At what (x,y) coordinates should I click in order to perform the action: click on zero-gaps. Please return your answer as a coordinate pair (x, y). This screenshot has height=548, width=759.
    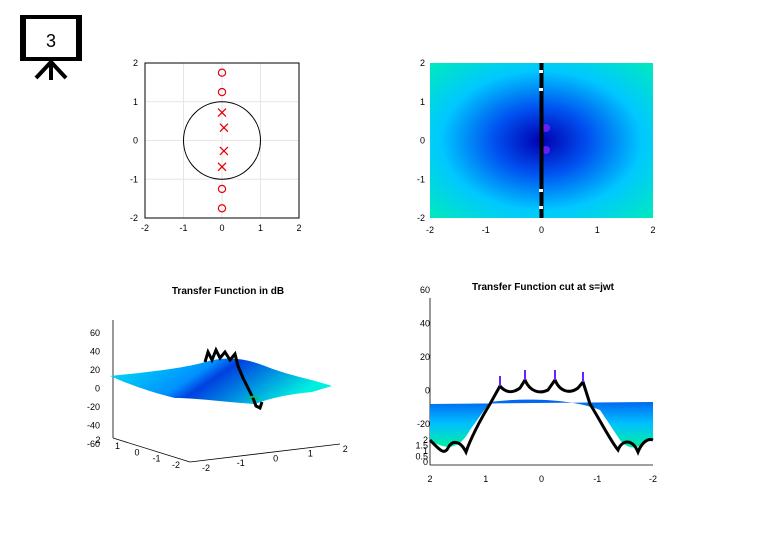
    Looking at the image, I should click on (541, 139).